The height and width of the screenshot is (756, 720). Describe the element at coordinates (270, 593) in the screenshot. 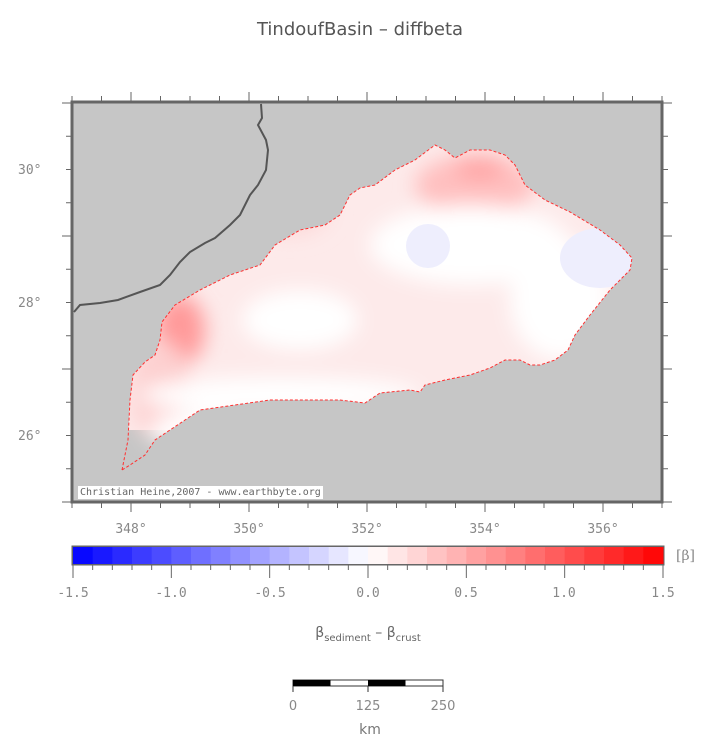

I see `colorbar-tick-label: -0.5` at that location.